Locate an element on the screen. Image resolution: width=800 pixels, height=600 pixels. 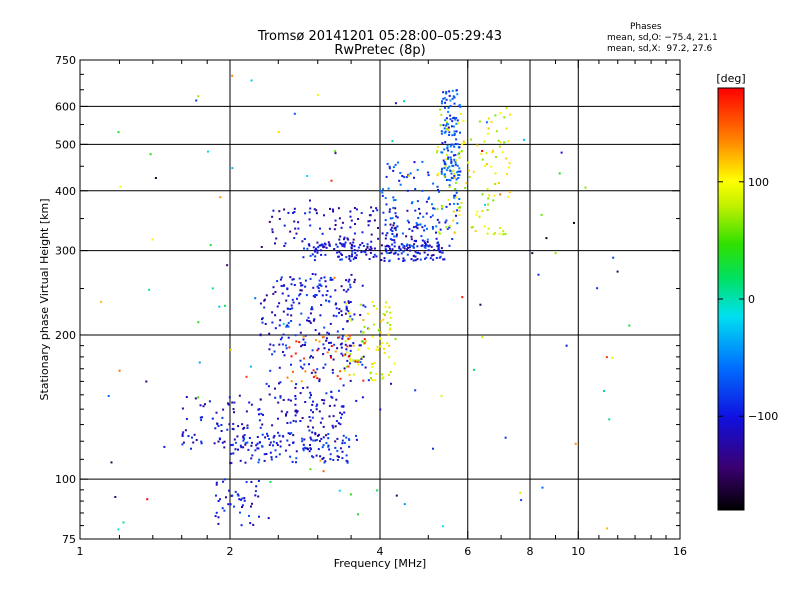
chart-title: Tromsø 20141201 05:28:00–05:29:43 is located at coordinates (380, 36).